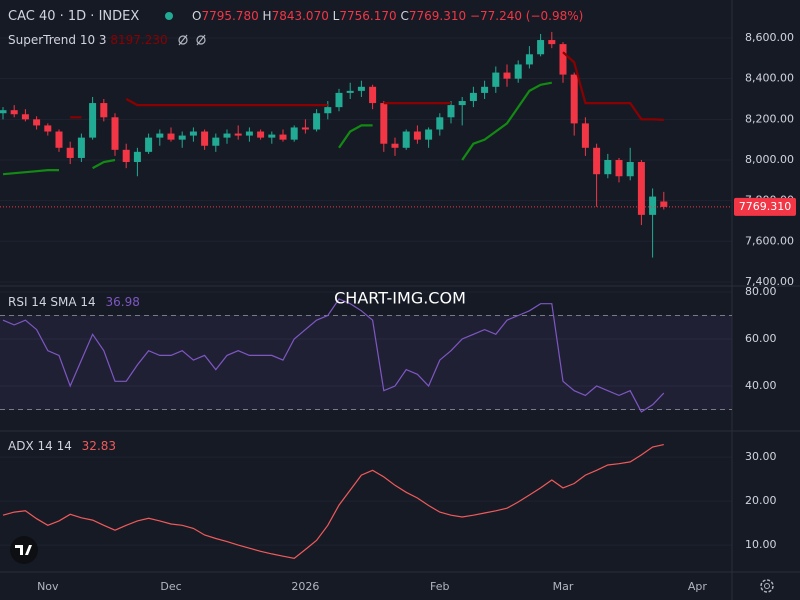 This screenshot has height=600, width=800. I want to click on x-tick-label: 2026, so click(305, 586).